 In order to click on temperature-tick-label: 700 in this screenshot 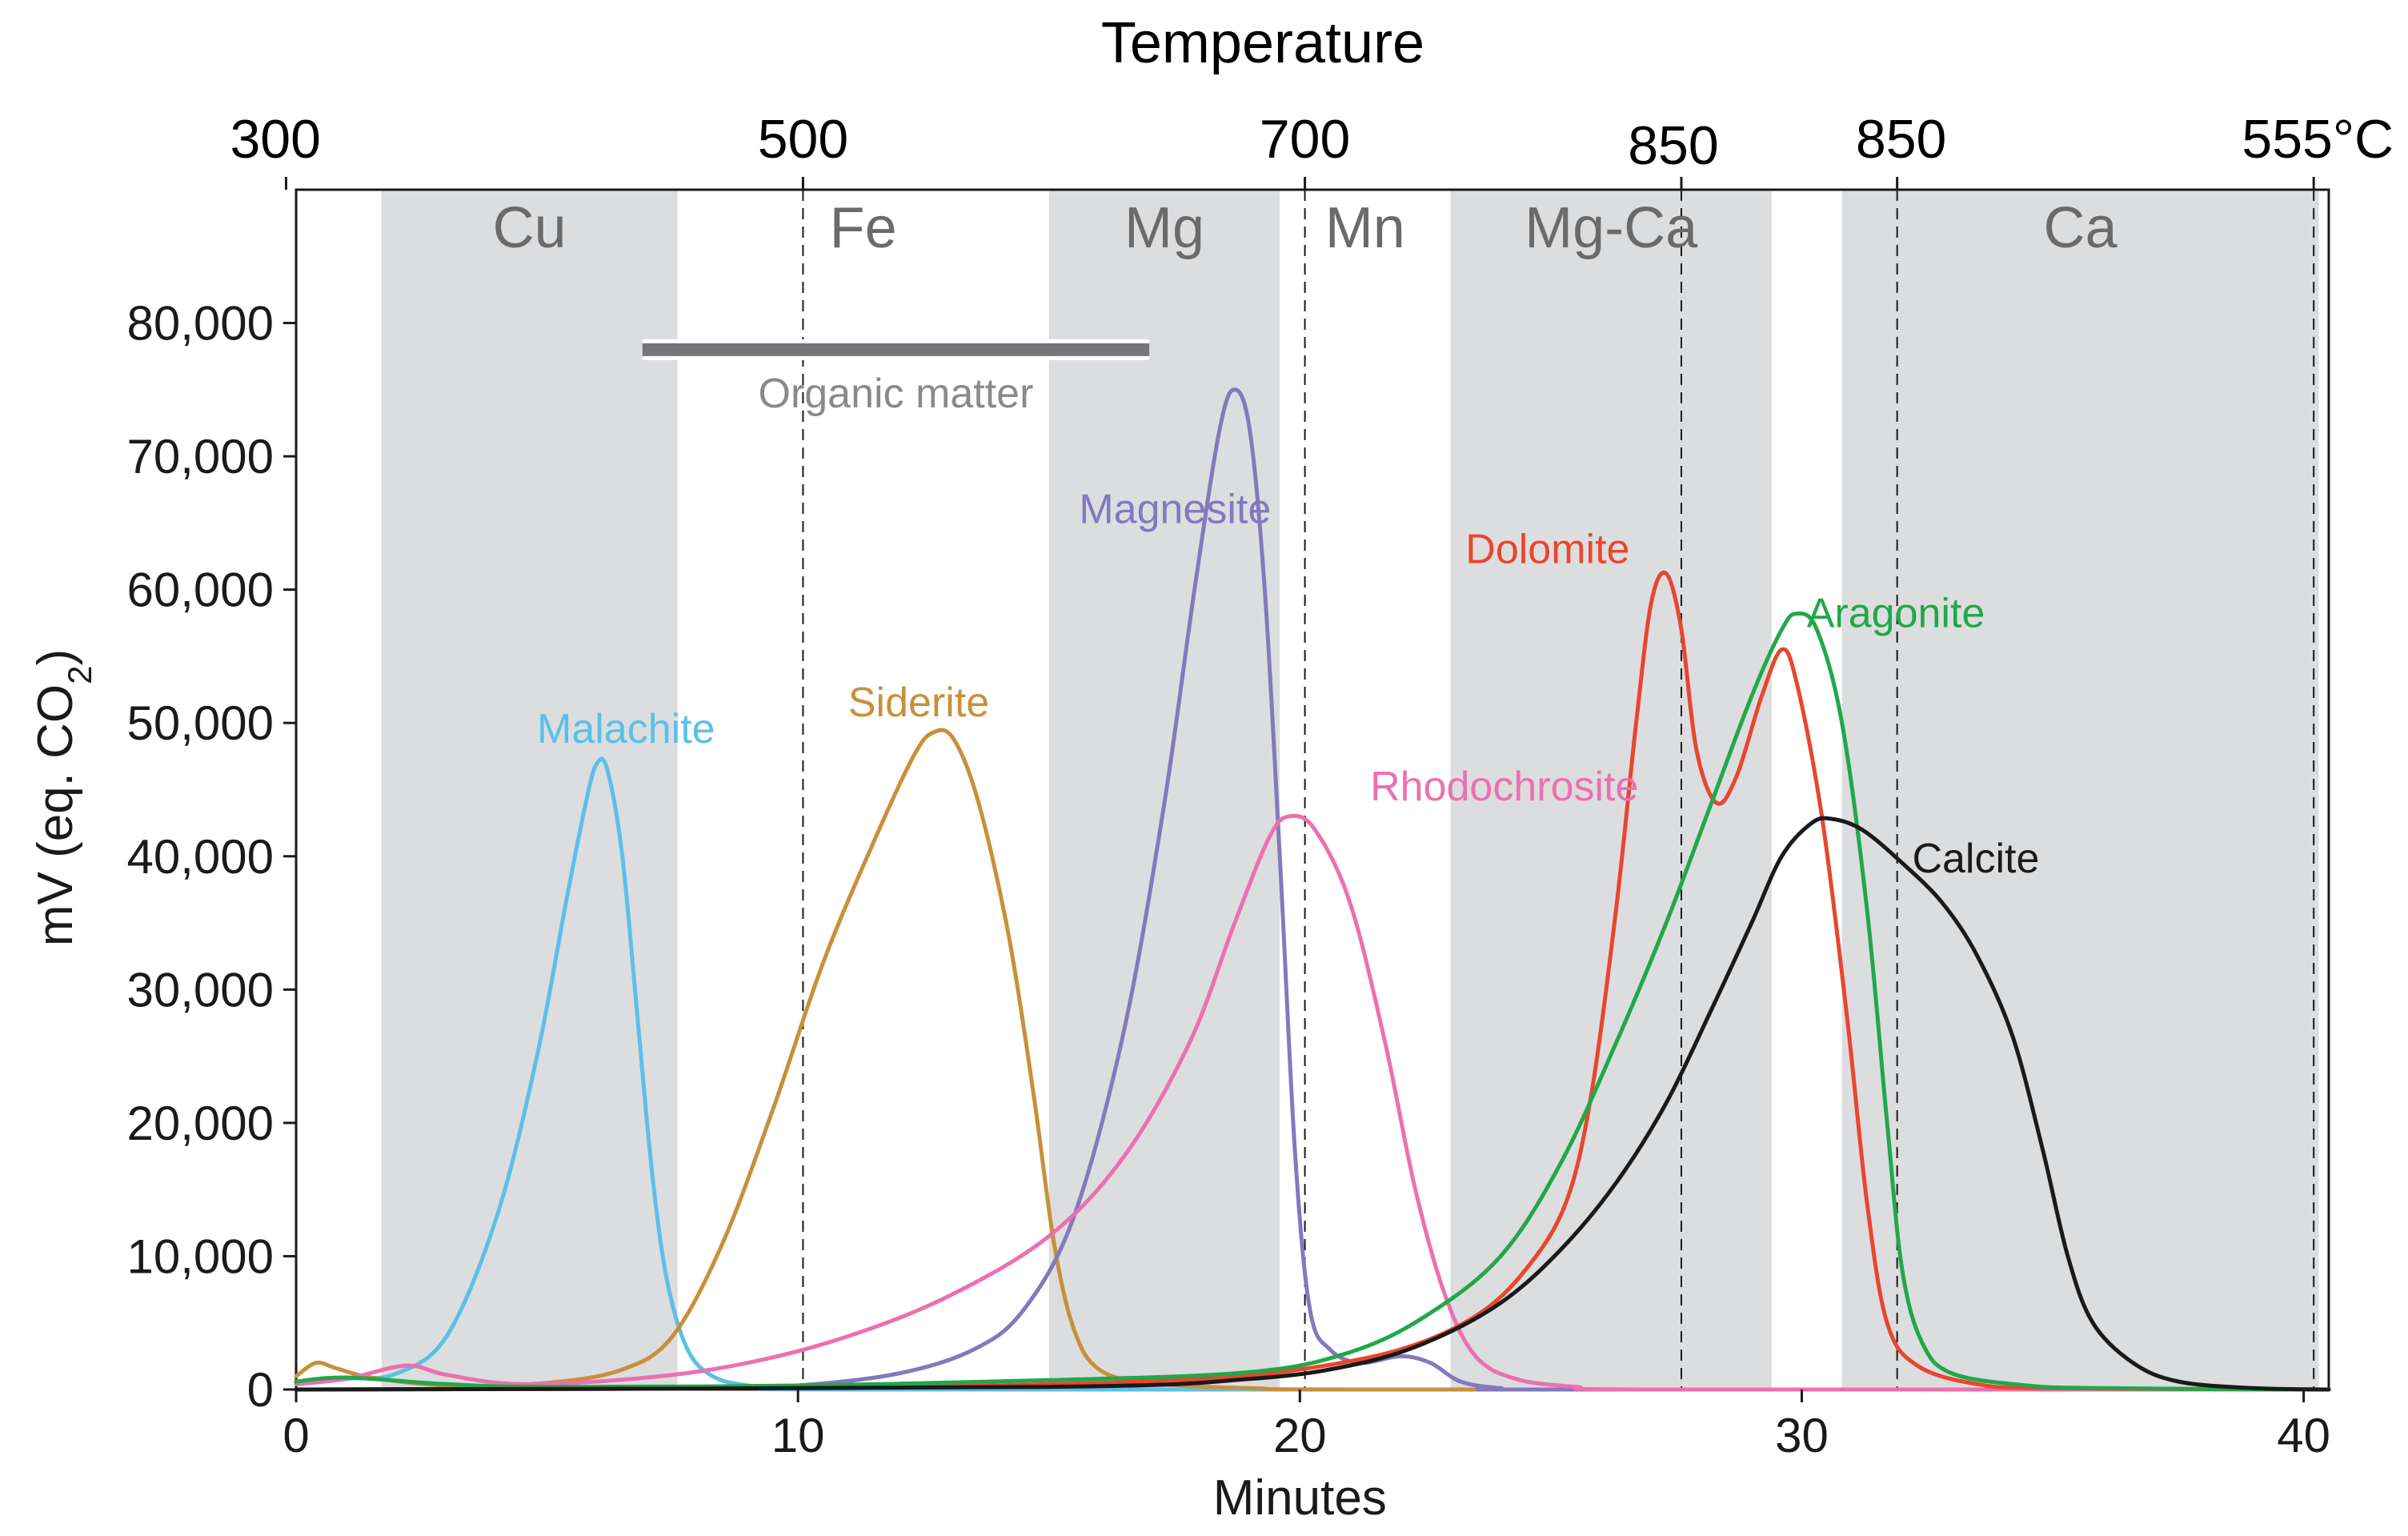, I will do `click(1305, 139)`.